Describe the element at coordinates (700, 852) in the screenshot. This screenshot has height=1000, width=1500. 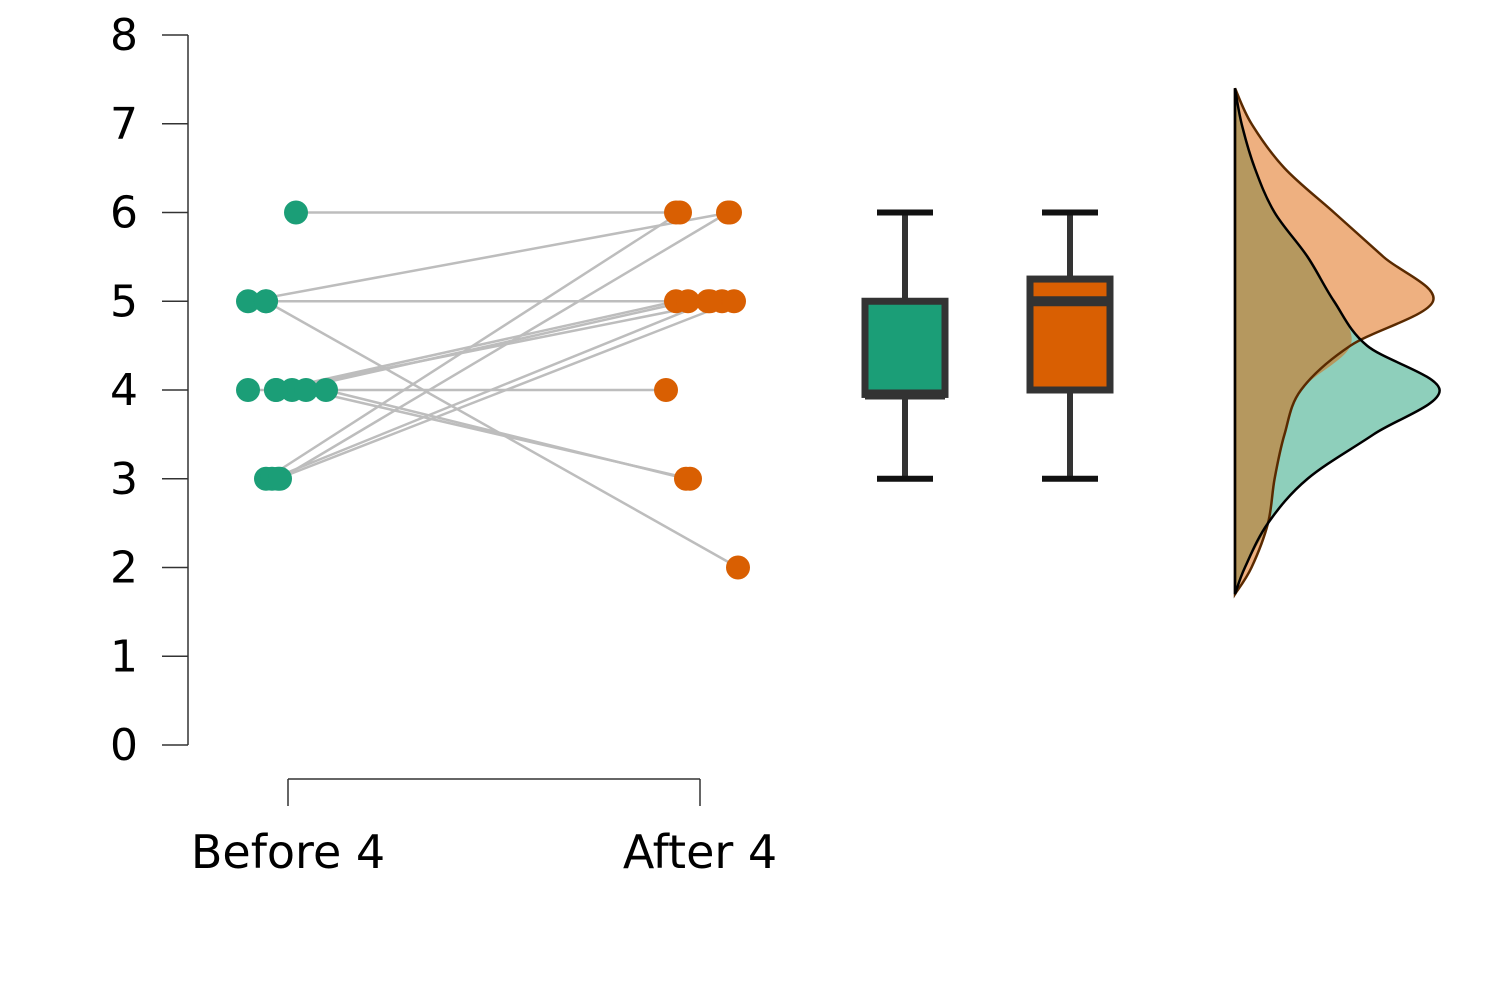
I see `x-category-label: After 4` at that location.